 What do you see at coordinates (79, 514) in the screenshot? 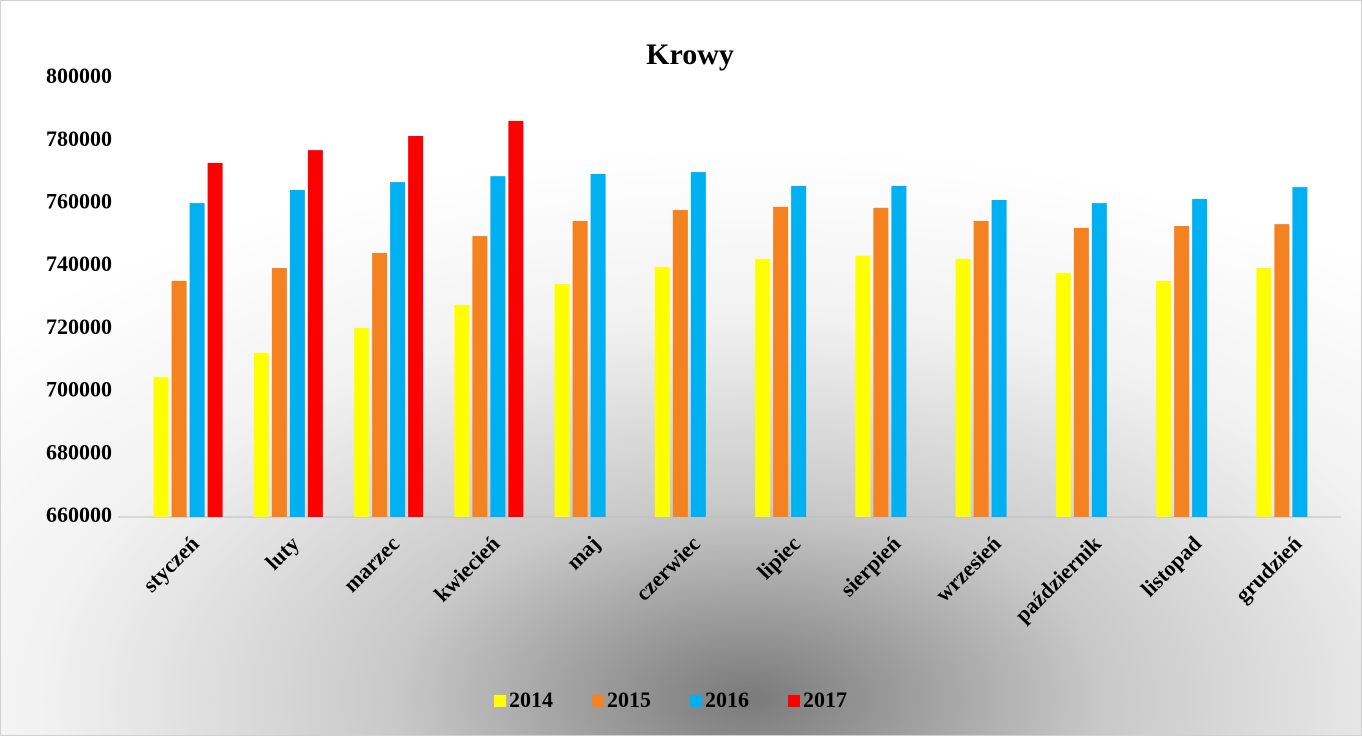
I see `y-tick-label: 660000` at bounding box center [79, 514].